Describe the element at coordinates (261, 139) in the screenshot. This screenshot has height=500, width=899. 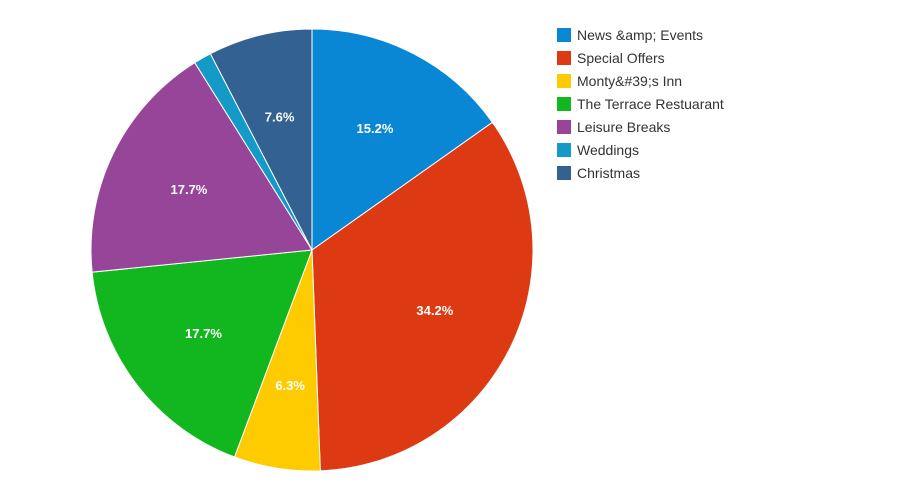
I see `pie-slice-christmas` at that location.